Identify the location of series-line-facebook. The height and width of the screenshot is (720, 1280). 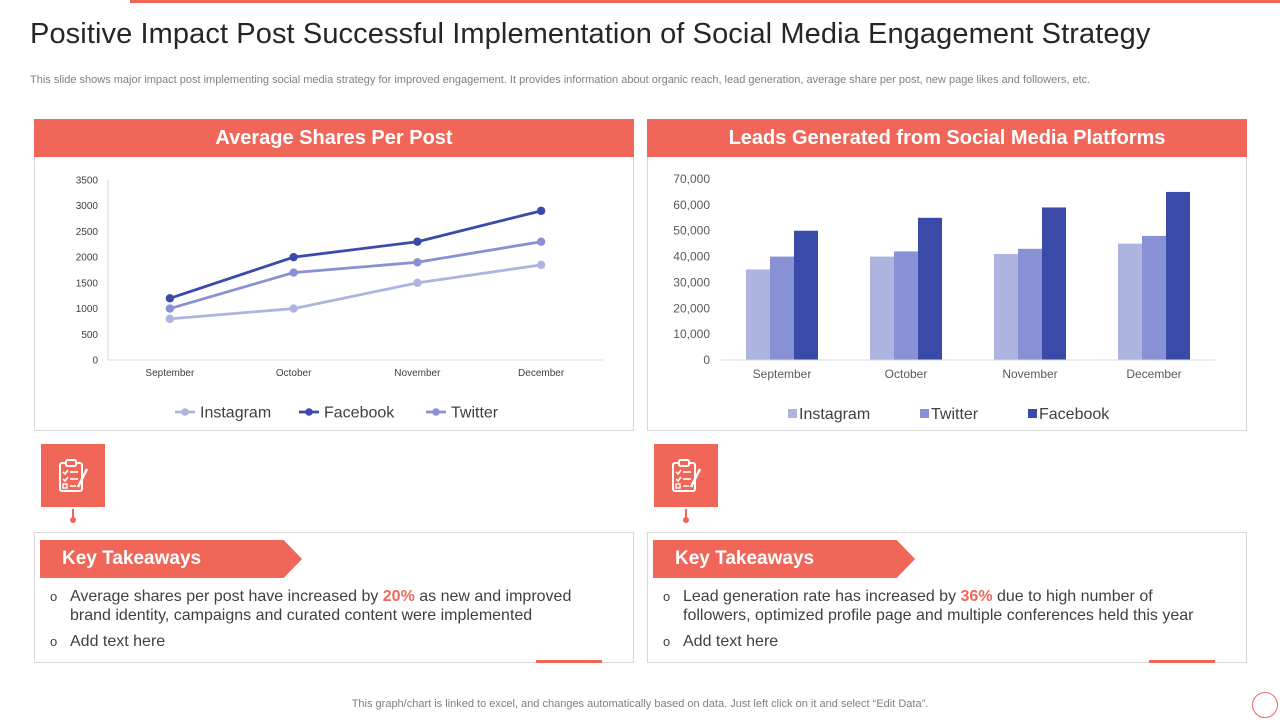
(355, 254).